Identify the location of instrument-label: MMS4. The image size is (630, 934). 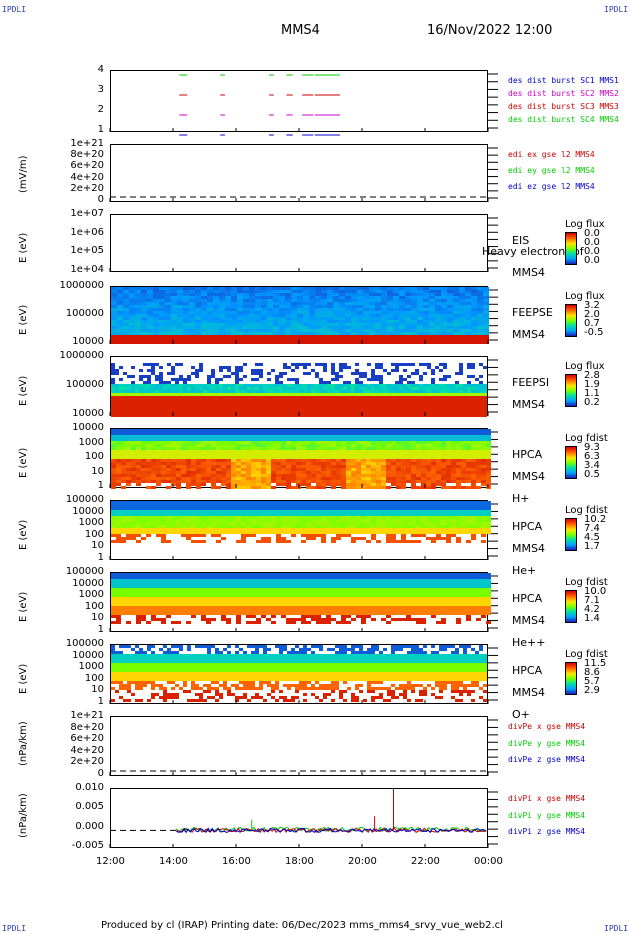
(528, 692).